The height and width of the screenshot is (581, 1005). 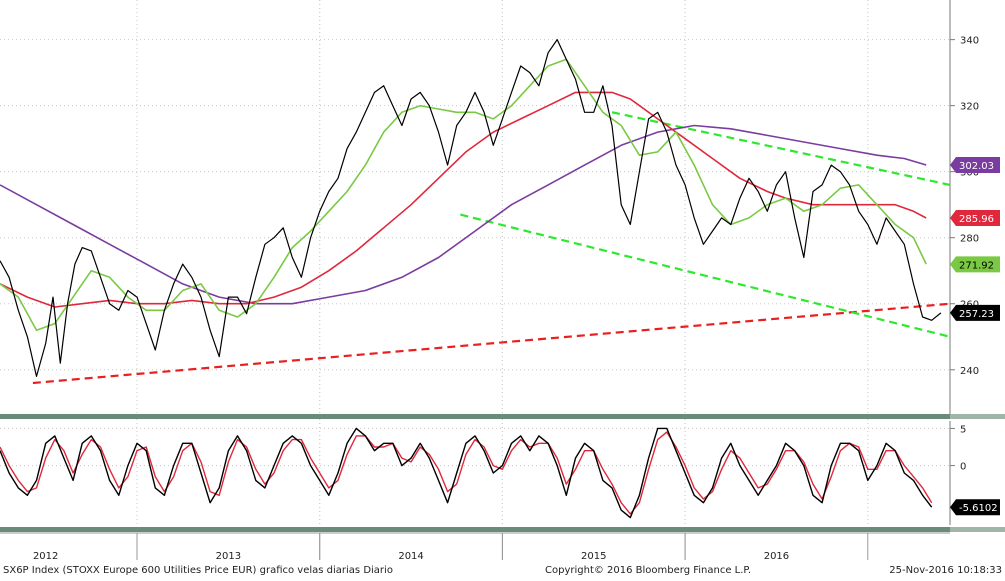 I want to click on support-trendline, so click(x=491, y=343).